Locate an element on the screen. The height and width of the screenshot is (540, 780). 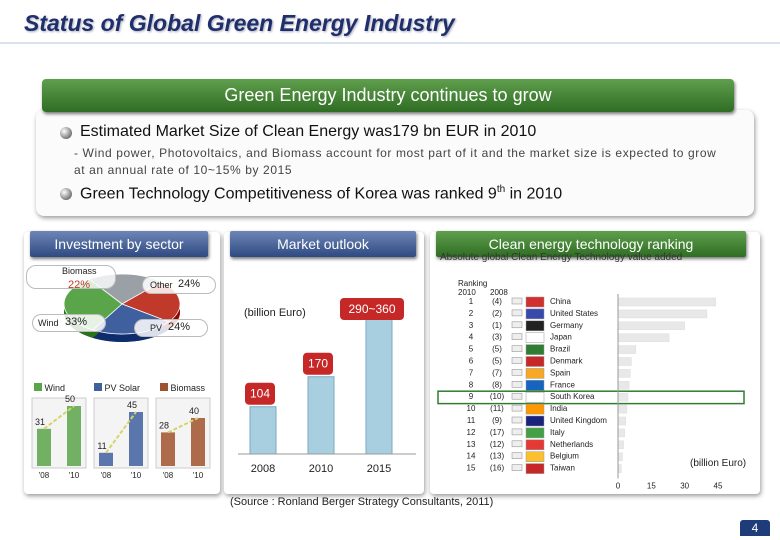
market-value-label: 170 is located at coordinates (318, 364).